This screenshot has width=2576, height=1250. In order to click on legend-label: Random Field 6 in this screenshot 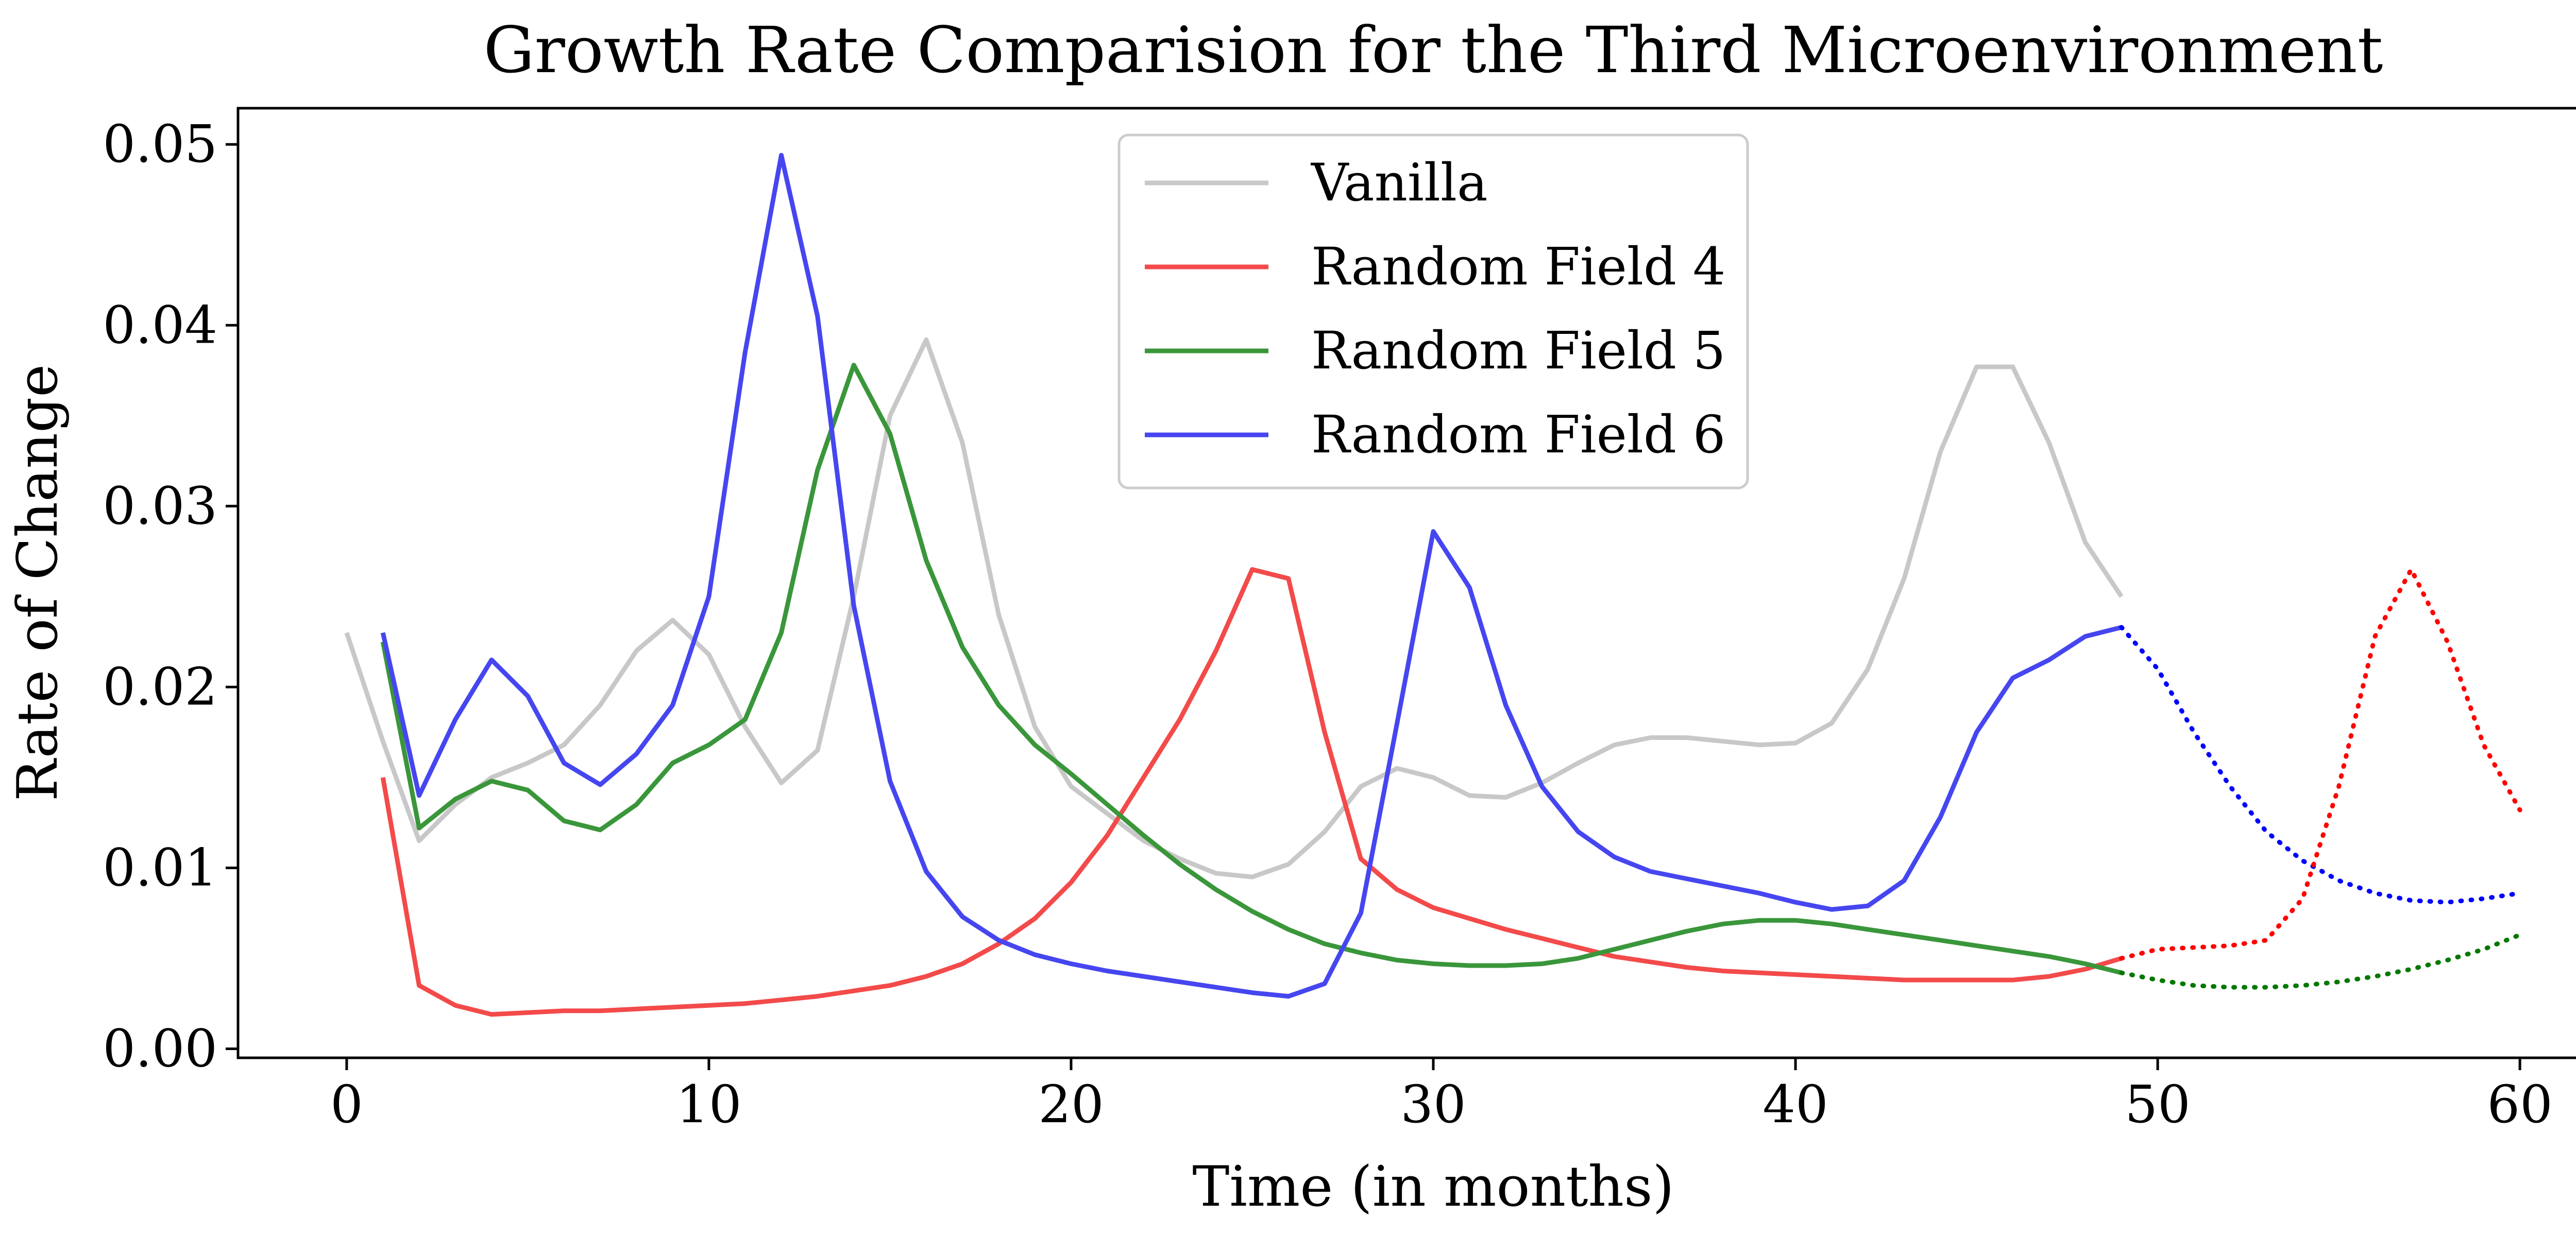, I will do `click(1518, 434)`.